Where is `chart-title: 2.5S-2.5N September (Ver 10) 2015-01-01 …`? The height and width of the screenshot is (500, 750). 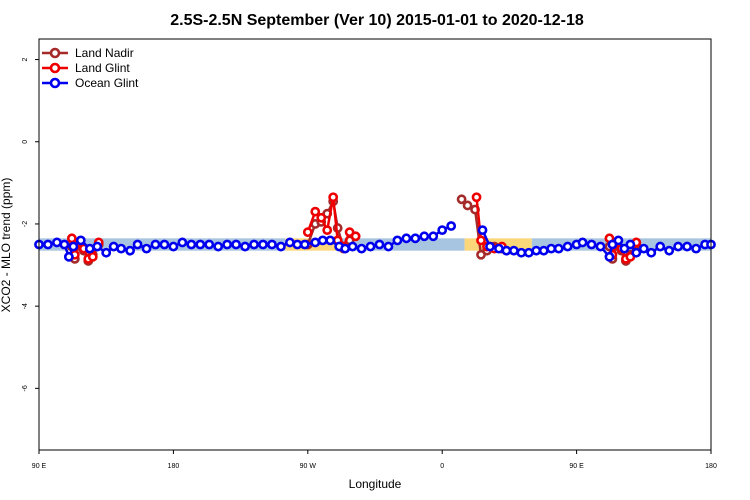 chart-title: 2.5S-2.5N September (Ver 10) 2015-01-01 … is located at coordinates (377, 20).